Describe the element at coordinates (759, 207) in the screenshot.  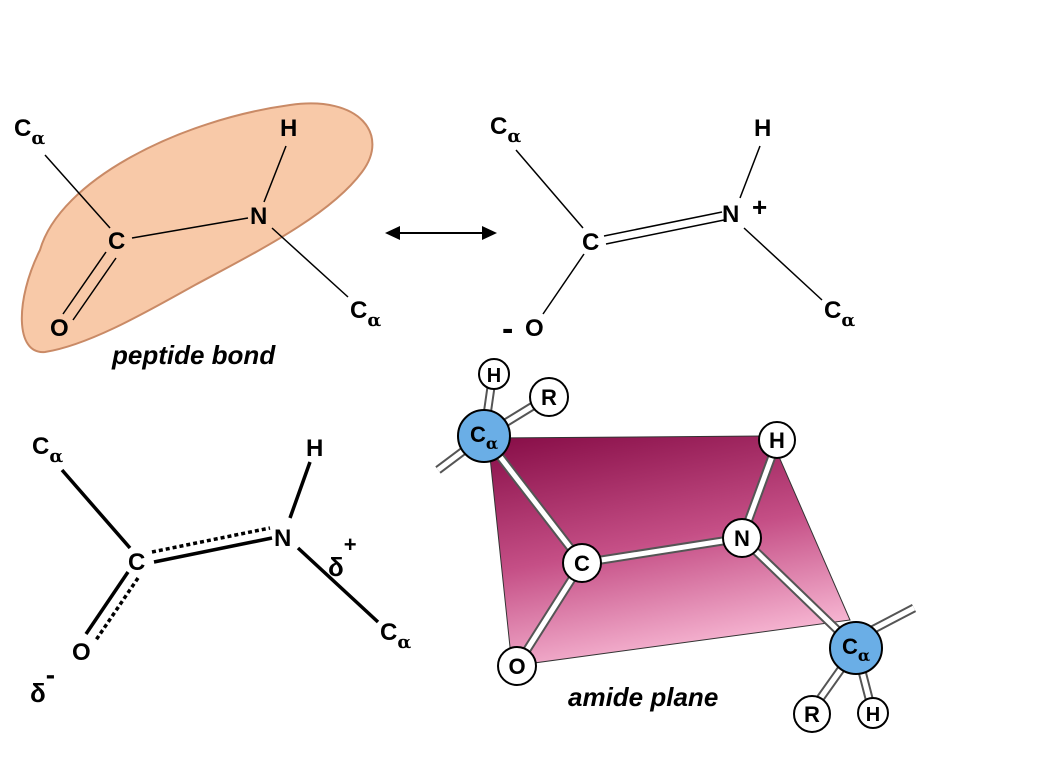
I see `charge-plus: +` at that location.